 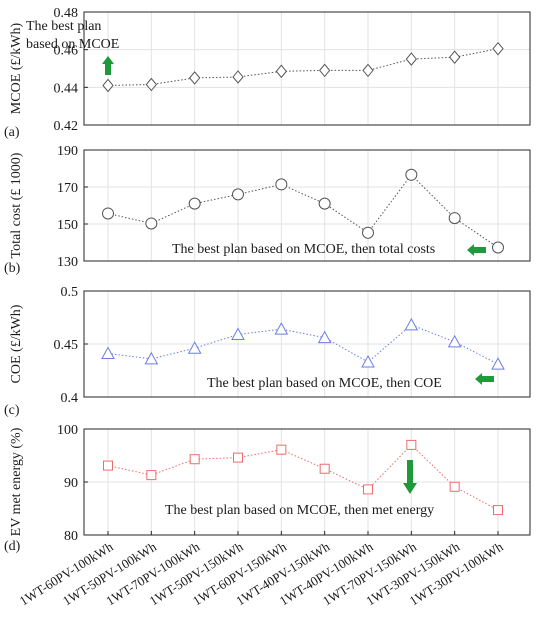 What do you see at coordinates (63, 26) in the screenshot?
I see `annotation-text: The best plan` at bounding box center [63, 26].